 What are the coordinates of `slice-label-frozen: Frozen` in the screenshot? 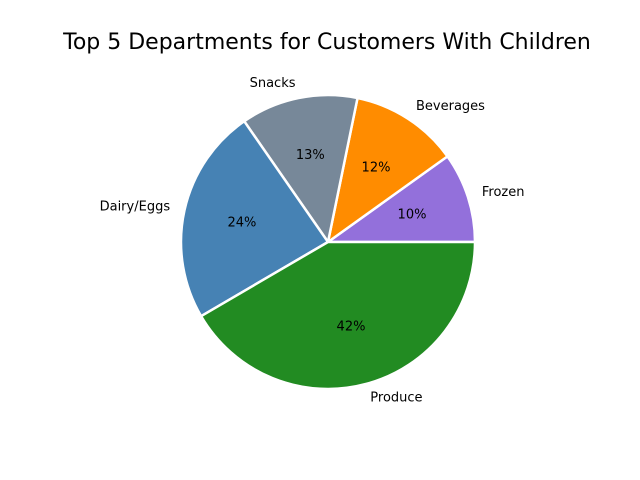 It's located at (503, 192).